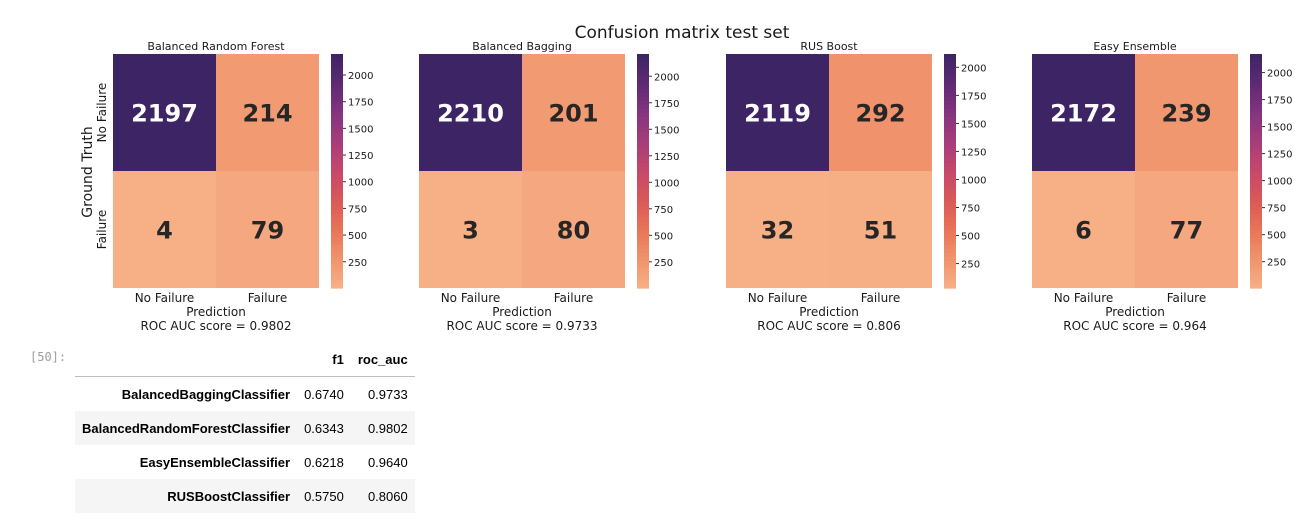 Image resolution: width=1314 pixels, height=525 pixels. I want to click on roc-auc-label: ROC AUC score = 0.964, so click(1134, 326).